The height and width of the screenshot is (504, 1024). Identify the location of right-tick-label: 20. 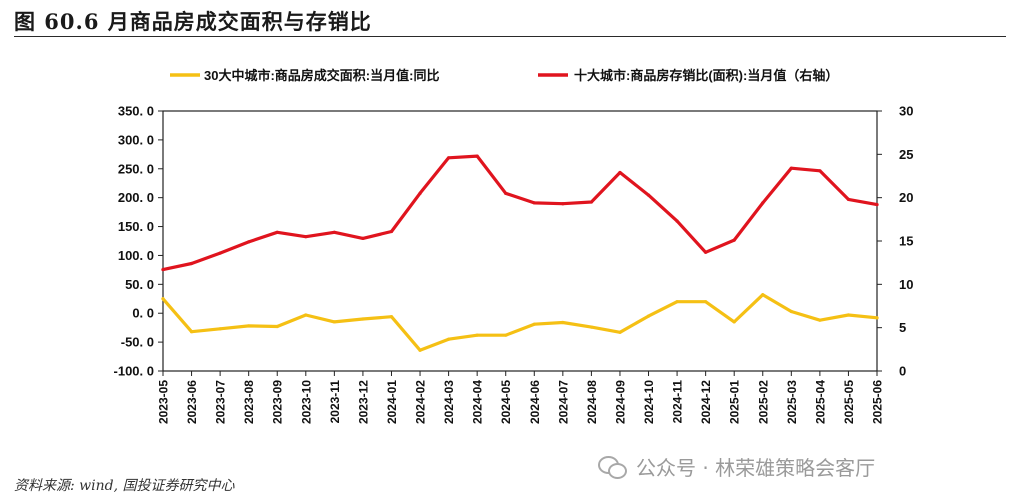
(906, 197).